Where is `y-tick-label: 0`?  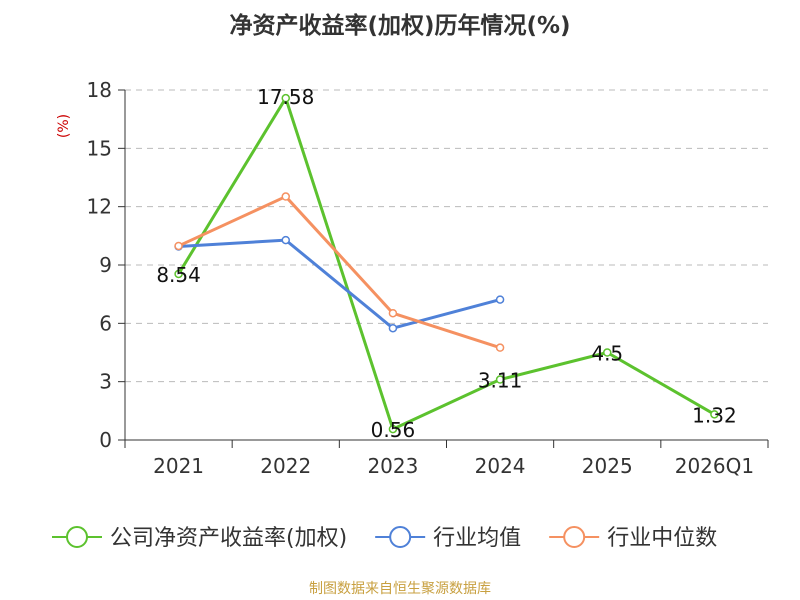 y-tick-label: 0 is located at coordinates (105, 440).